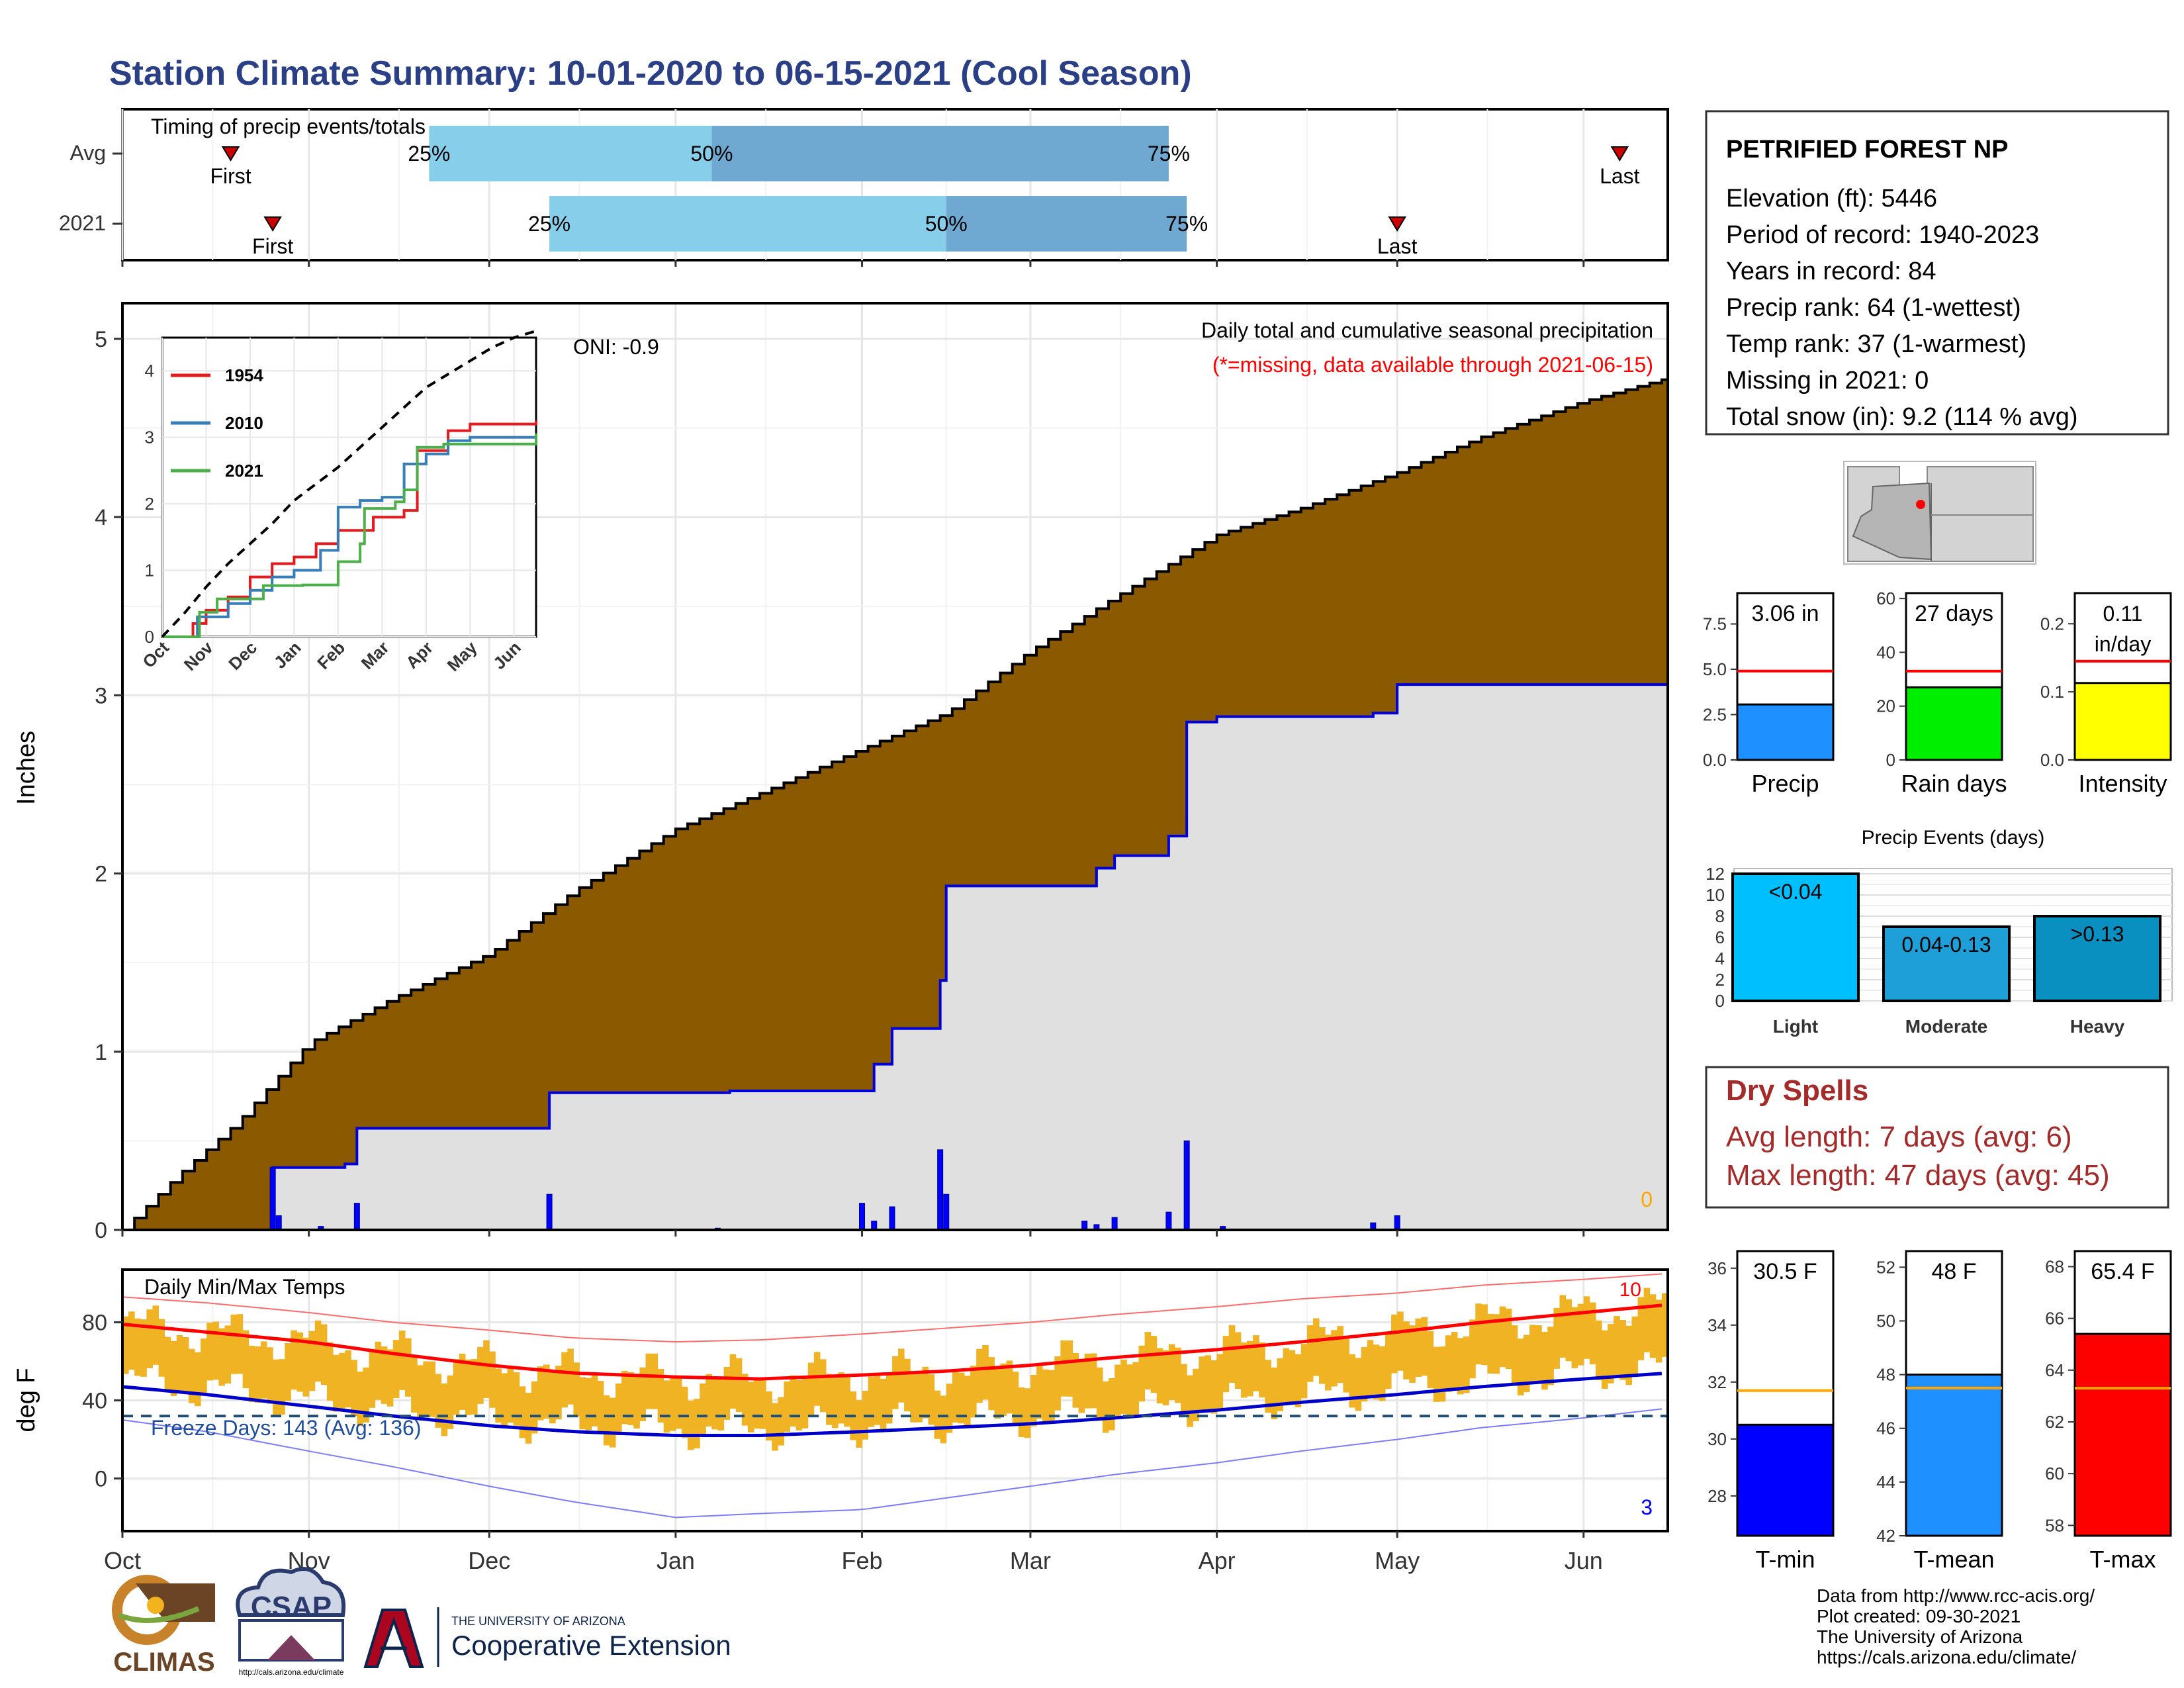 This screenshot has height=1688, width=2184. What do you see at coordinates (230, 154) in the screenshot?
I see `timing-first-marker` at bounding box center [230, 154].